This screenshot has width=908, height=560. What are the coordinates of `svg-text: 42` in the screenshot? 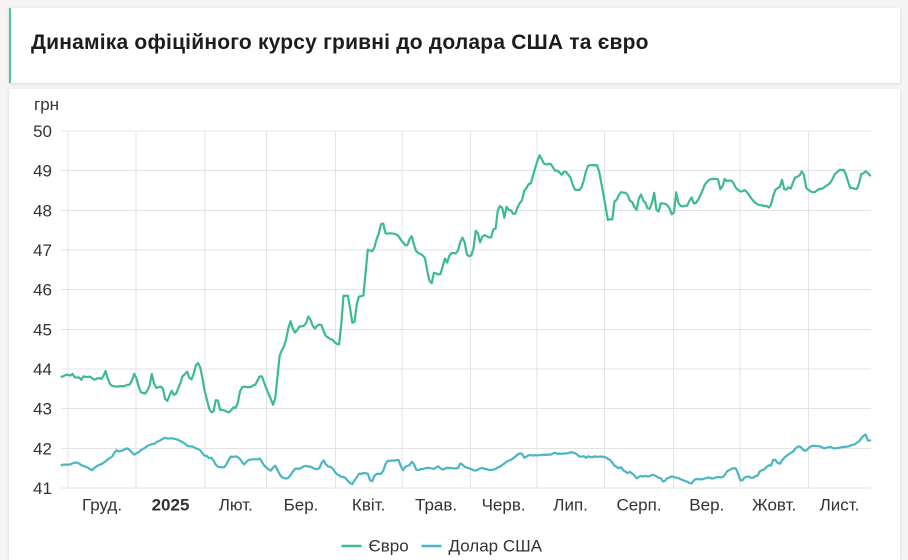 It's located at (42, 448).